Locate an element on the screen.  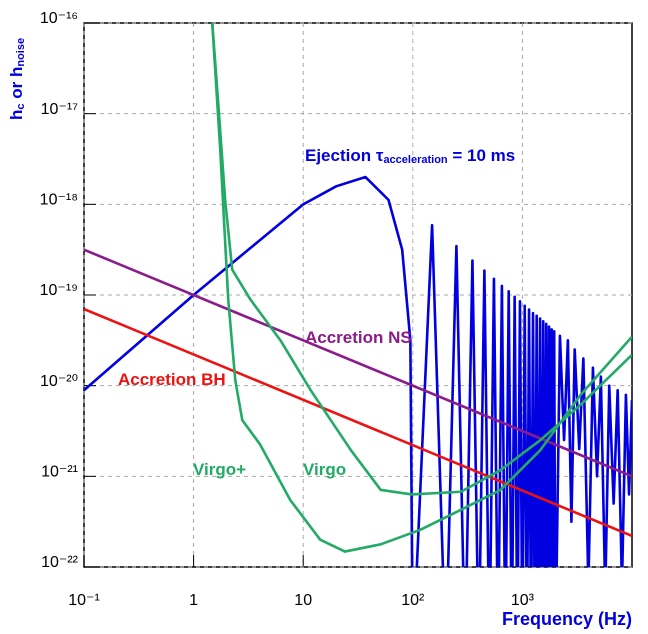
x-tick-label: 10⁻¹ is located at coordinates (84, 600).